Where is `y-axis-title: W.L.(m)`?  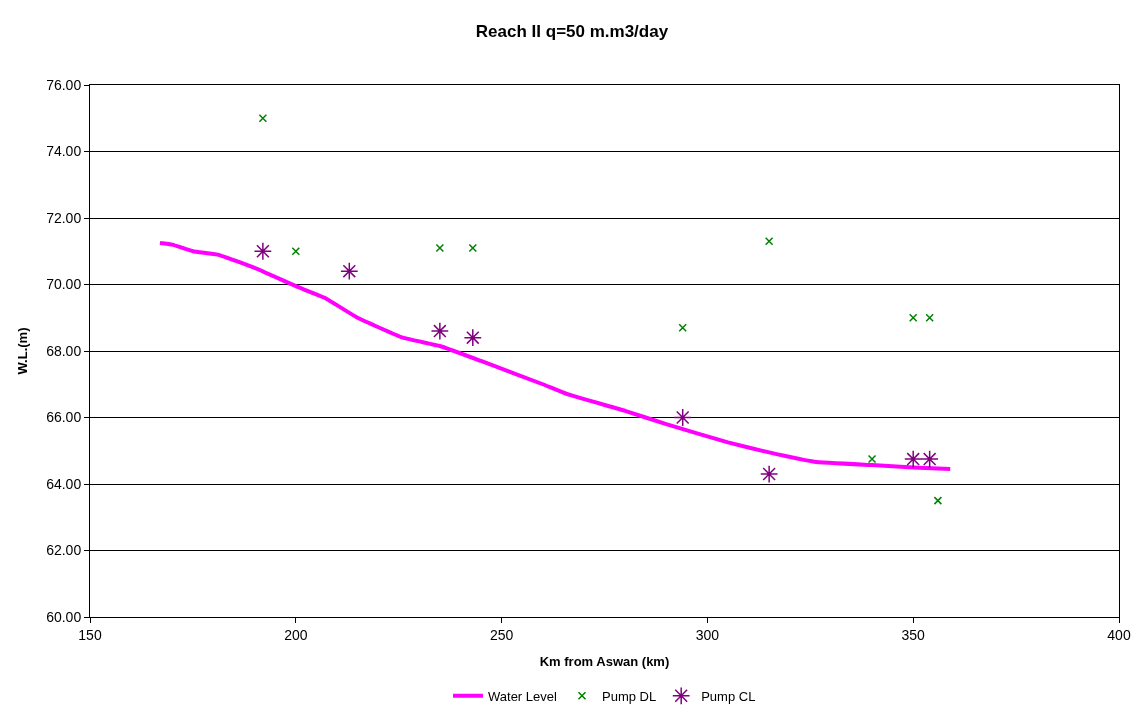 y-axis-title: W.L.(m) is located at coordinates (23, 351).